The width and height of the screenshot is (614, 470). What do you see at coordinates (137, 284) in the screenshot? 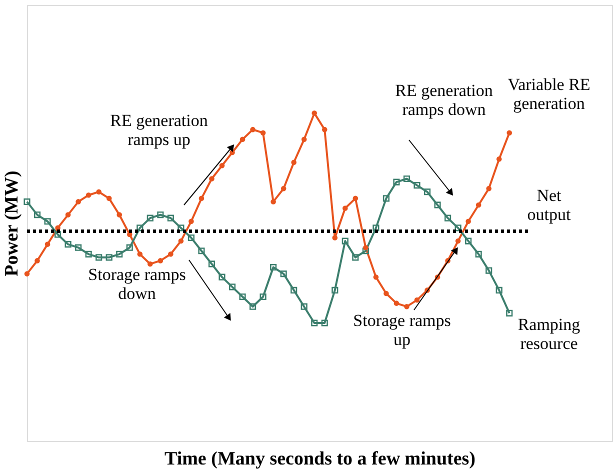
I see `annotation: Storage ramps down` at bounding box center [137, 284].